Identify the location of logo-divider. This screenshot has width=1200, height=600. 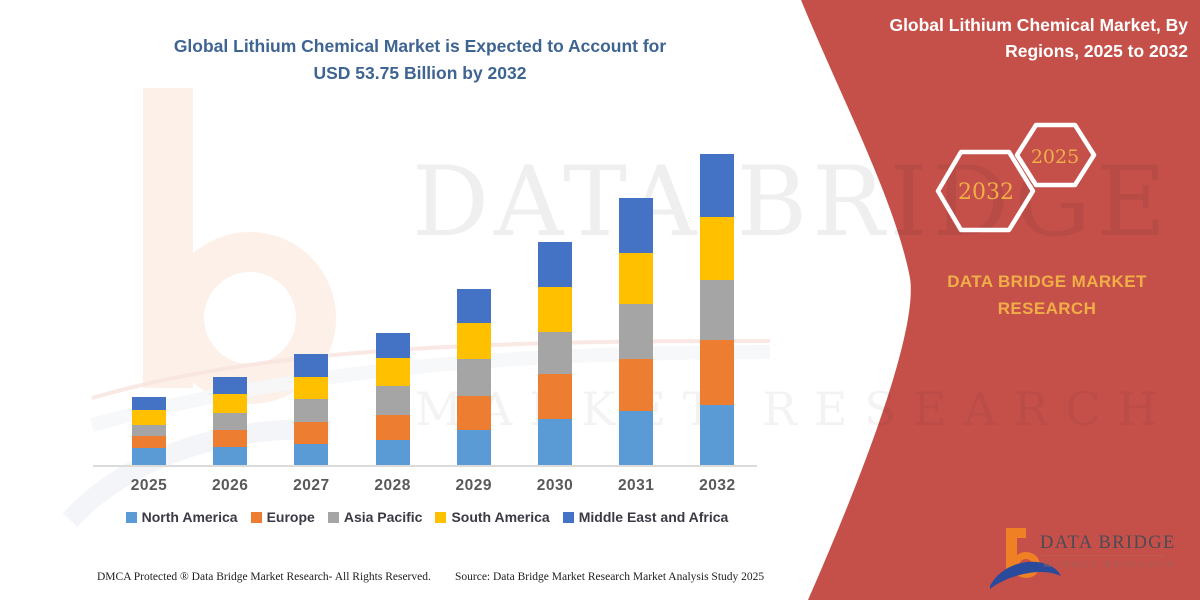
(1103, 555).